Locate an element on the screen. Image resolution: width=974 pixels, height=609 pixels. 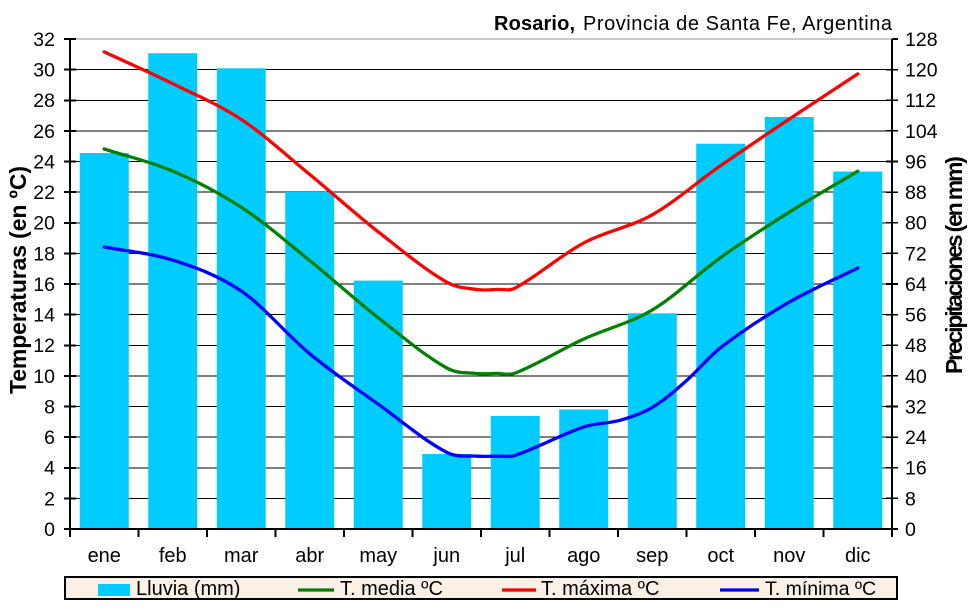
svg-text: sep is located at coordinates (652, 556).